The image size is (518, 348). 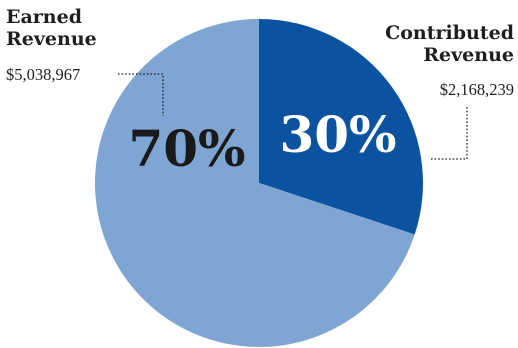 What do you see at coordinates (337, 134) in the screenshot?
I see `percent-label-contributed: 30%` at bounding box center [337, 134].